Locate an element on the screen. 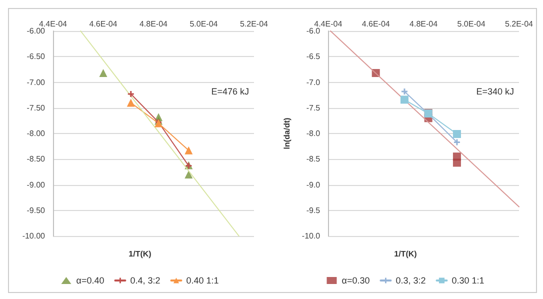  y-tick-label: -8.50 is located at coordinates (36, 159).